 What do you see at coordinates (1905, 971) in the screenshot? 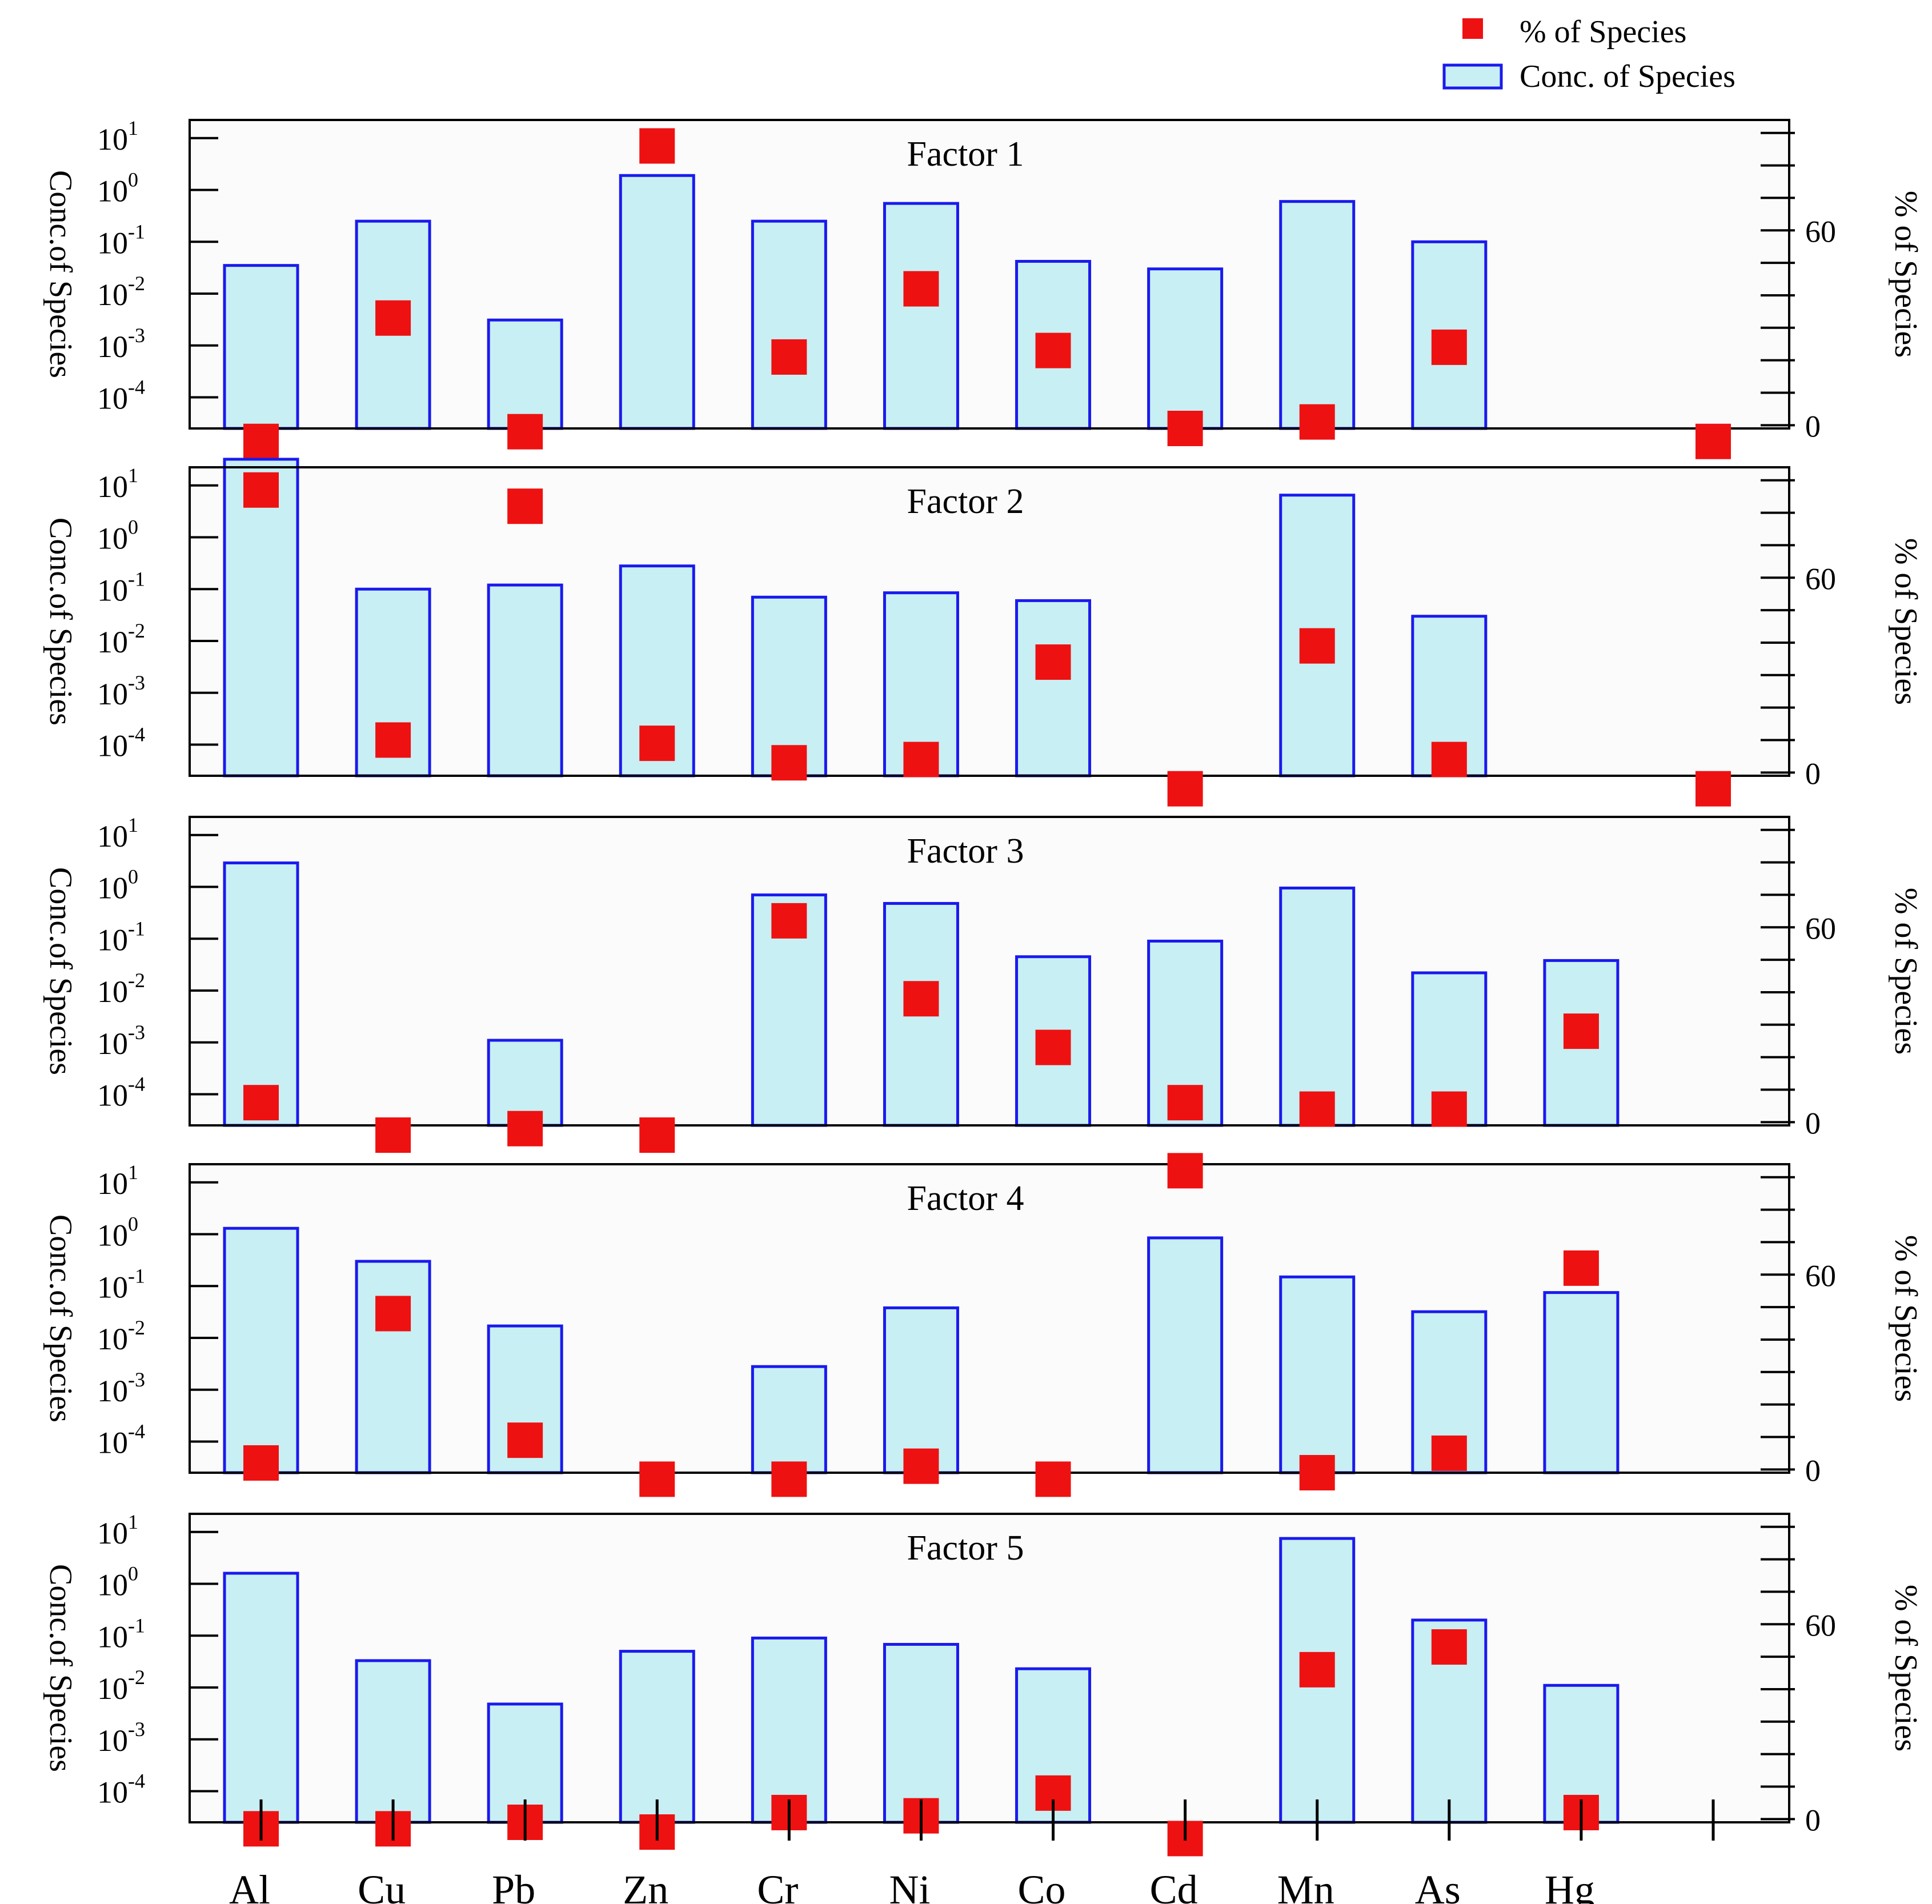
I see `right-axis-title: % of Species` at bounding box center [1905, 971].